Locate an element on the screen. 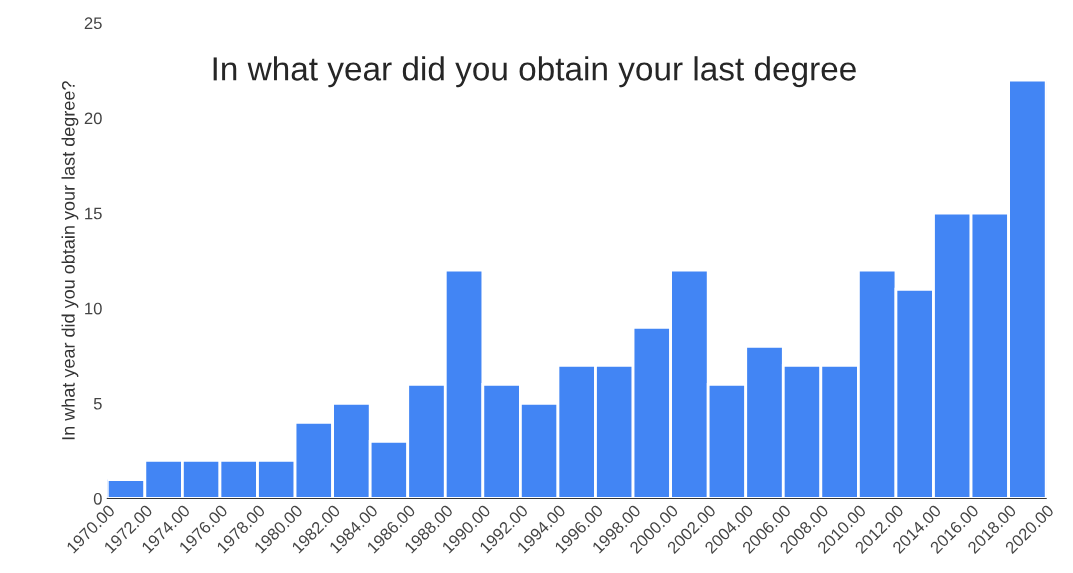  y-tick-label: 25 is located at coordinates (93, 23).